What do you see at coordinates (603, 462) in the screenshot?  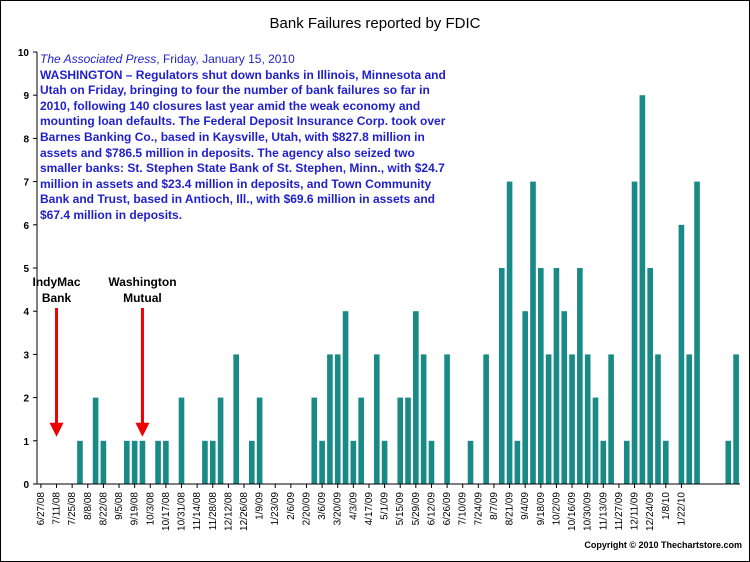 I see `bar-11/13/09` at bounding box center [603, 462].